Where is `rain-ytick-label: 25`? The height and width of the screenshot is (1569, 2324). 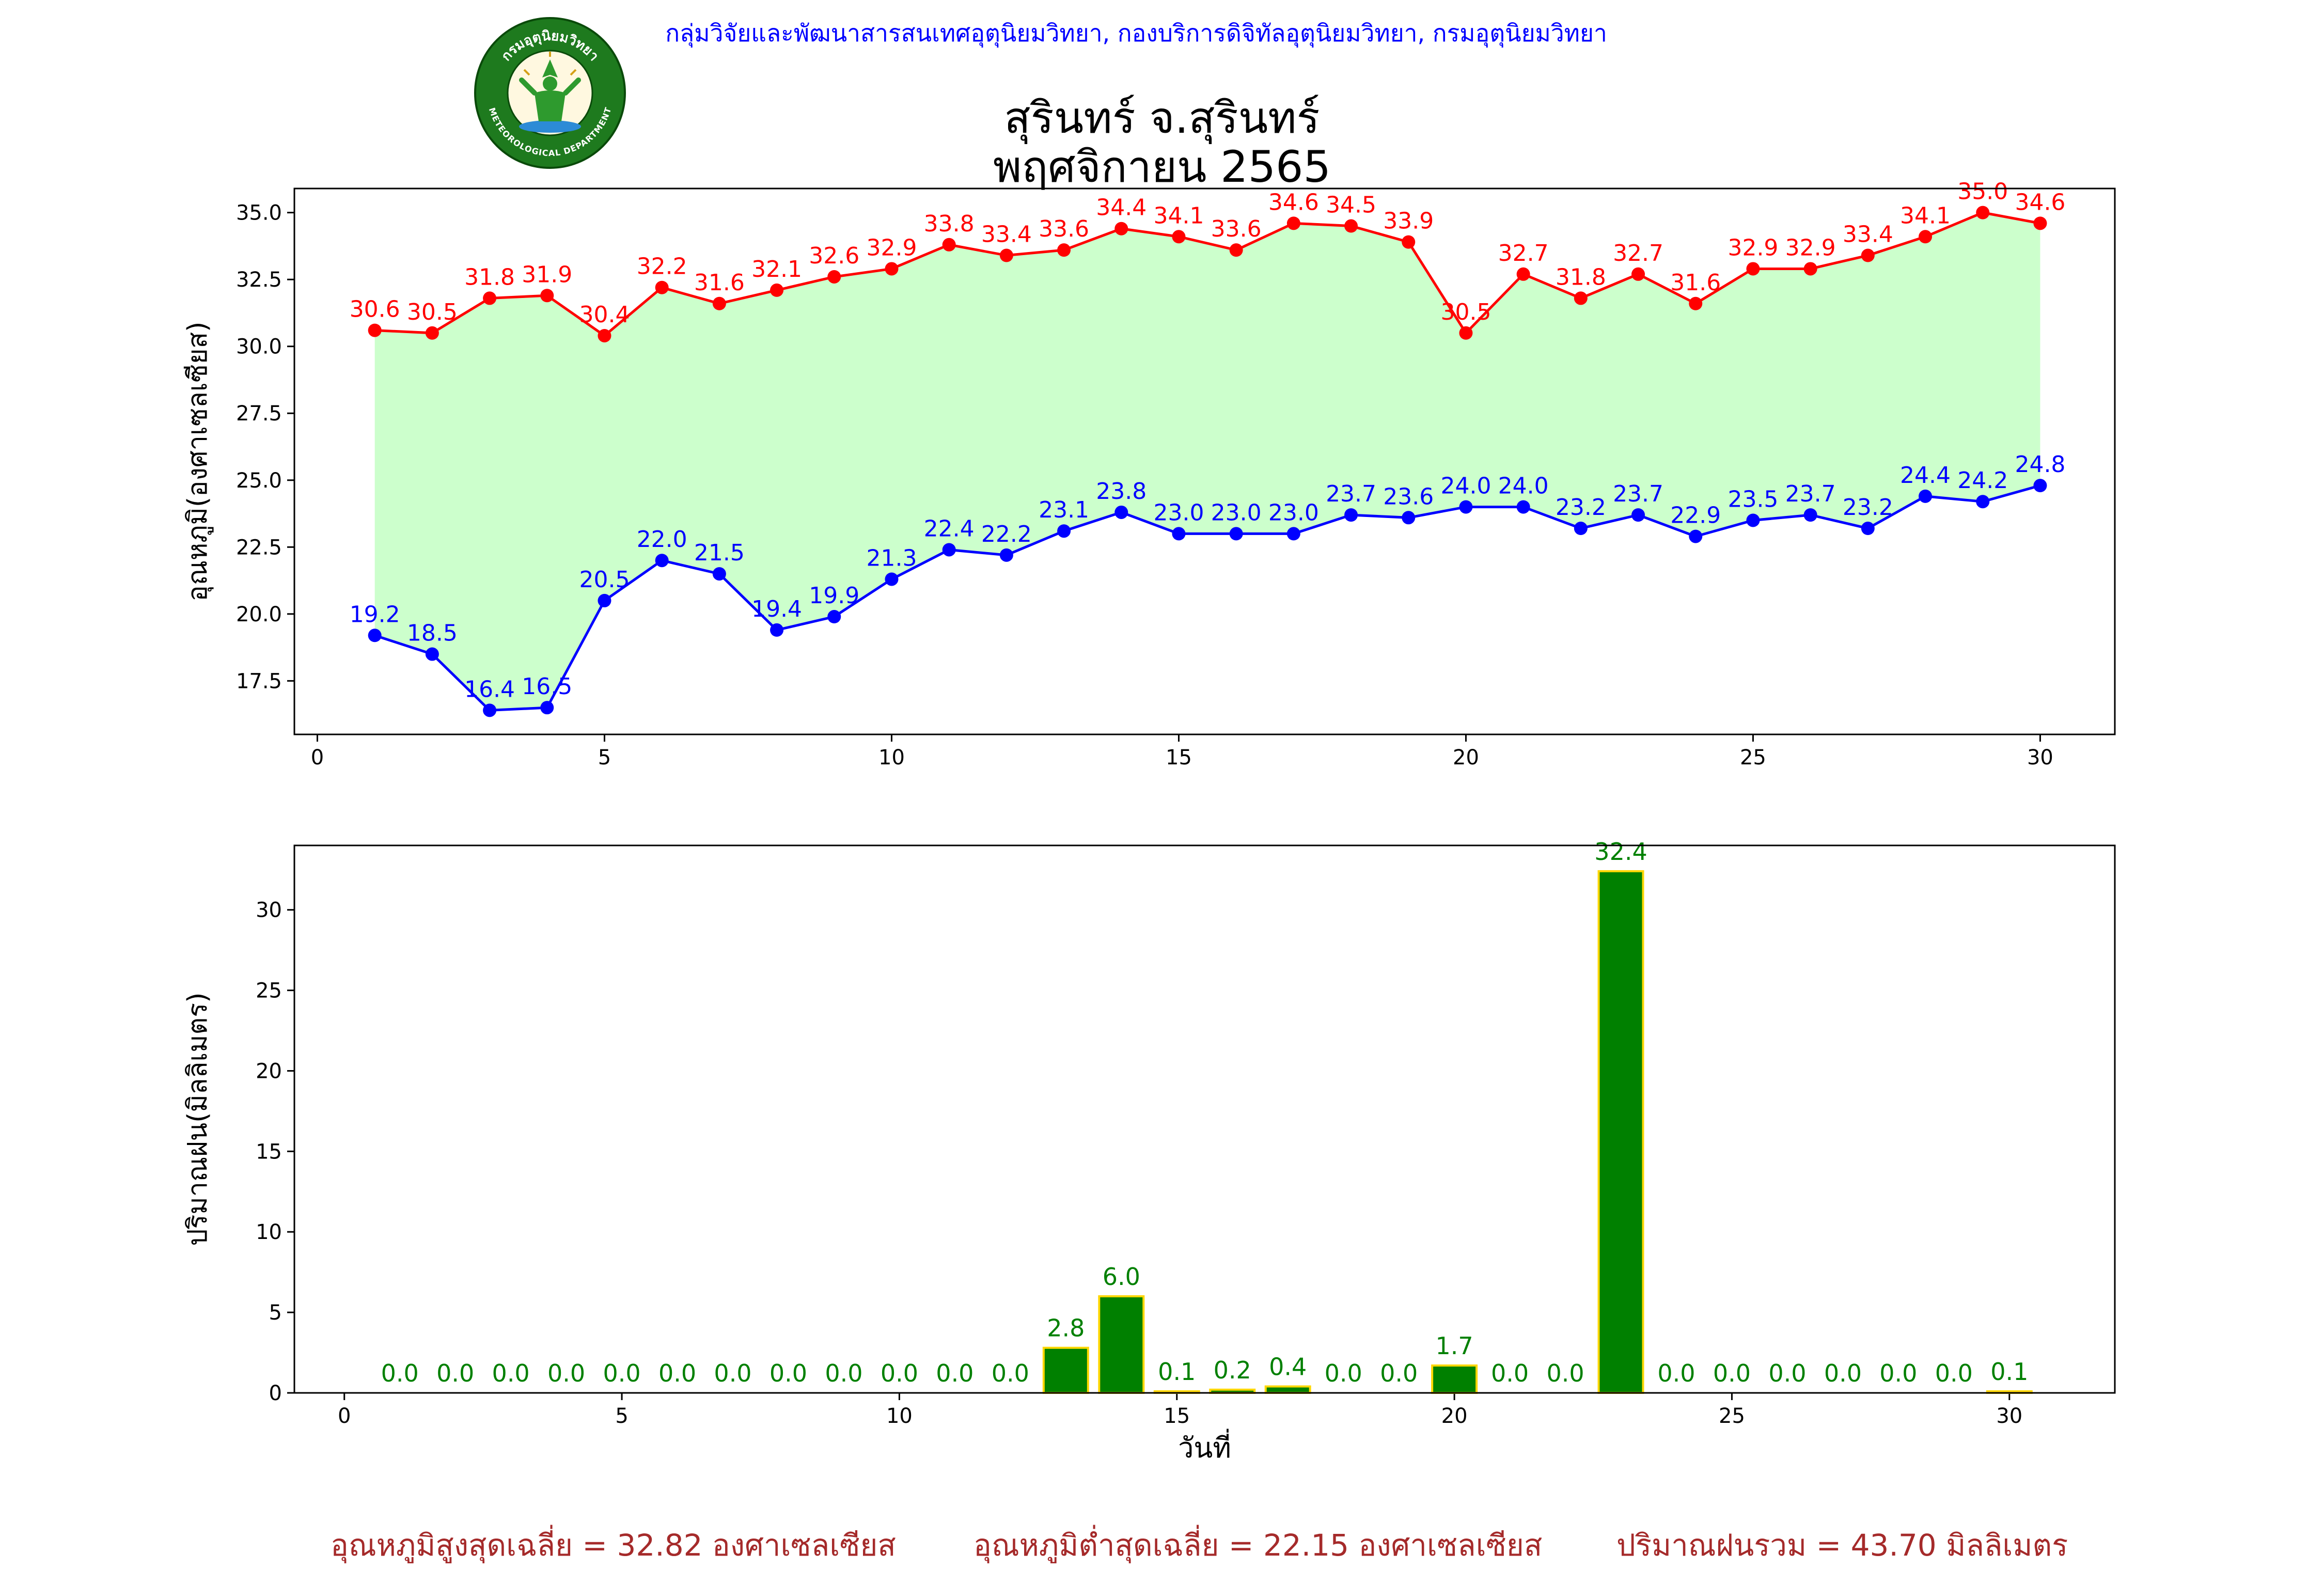
rain-ytick-label: 25 is located at coordinates (269, 991).